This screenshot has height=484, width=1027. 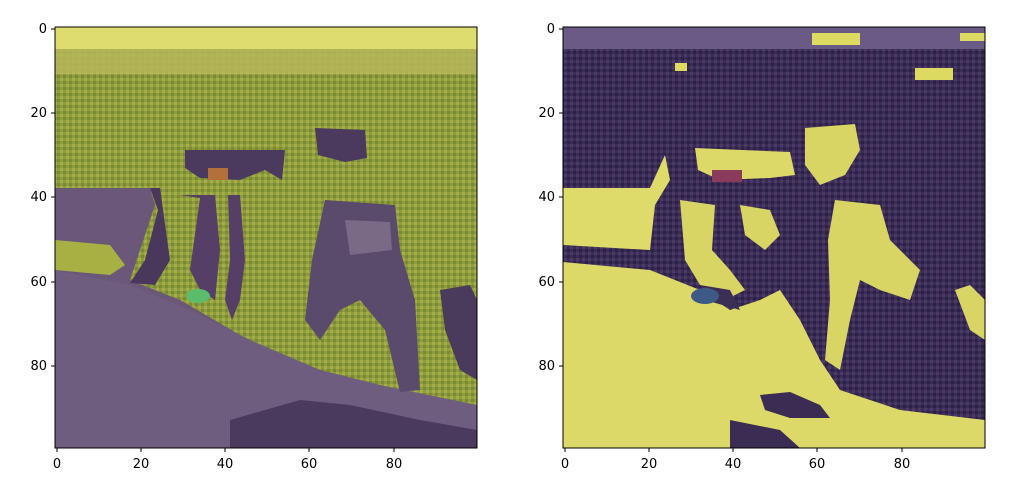 What do you see at coordinates (551, 29) in the screenshot?
I see `right-y-tick-label: 0` at bounding box center [551, 29].